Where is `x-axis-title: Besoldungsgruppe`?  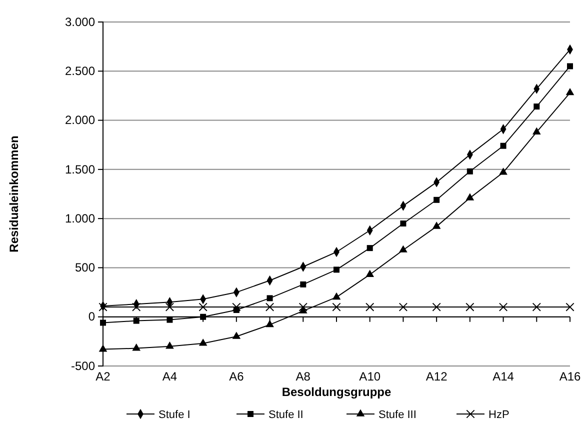 x-axis-title: Besoldungsgruppe is located at coordinates (337, 392).